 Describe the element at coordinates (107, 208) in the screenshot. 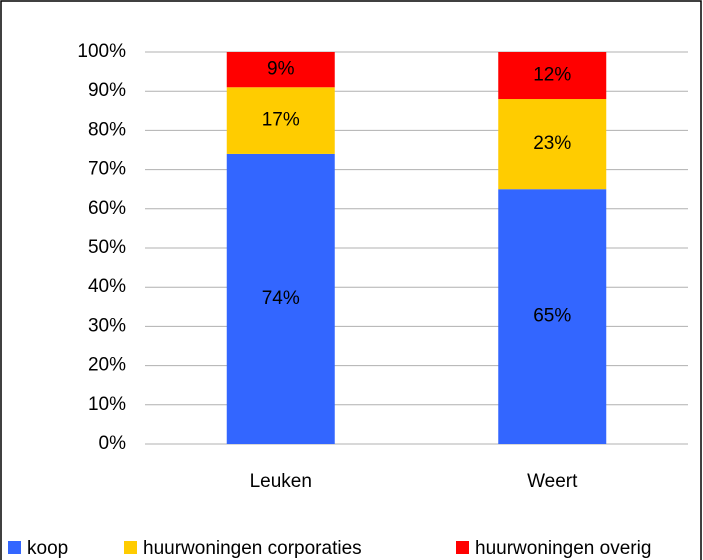

I see `y-tick-label: 60%` at that location.